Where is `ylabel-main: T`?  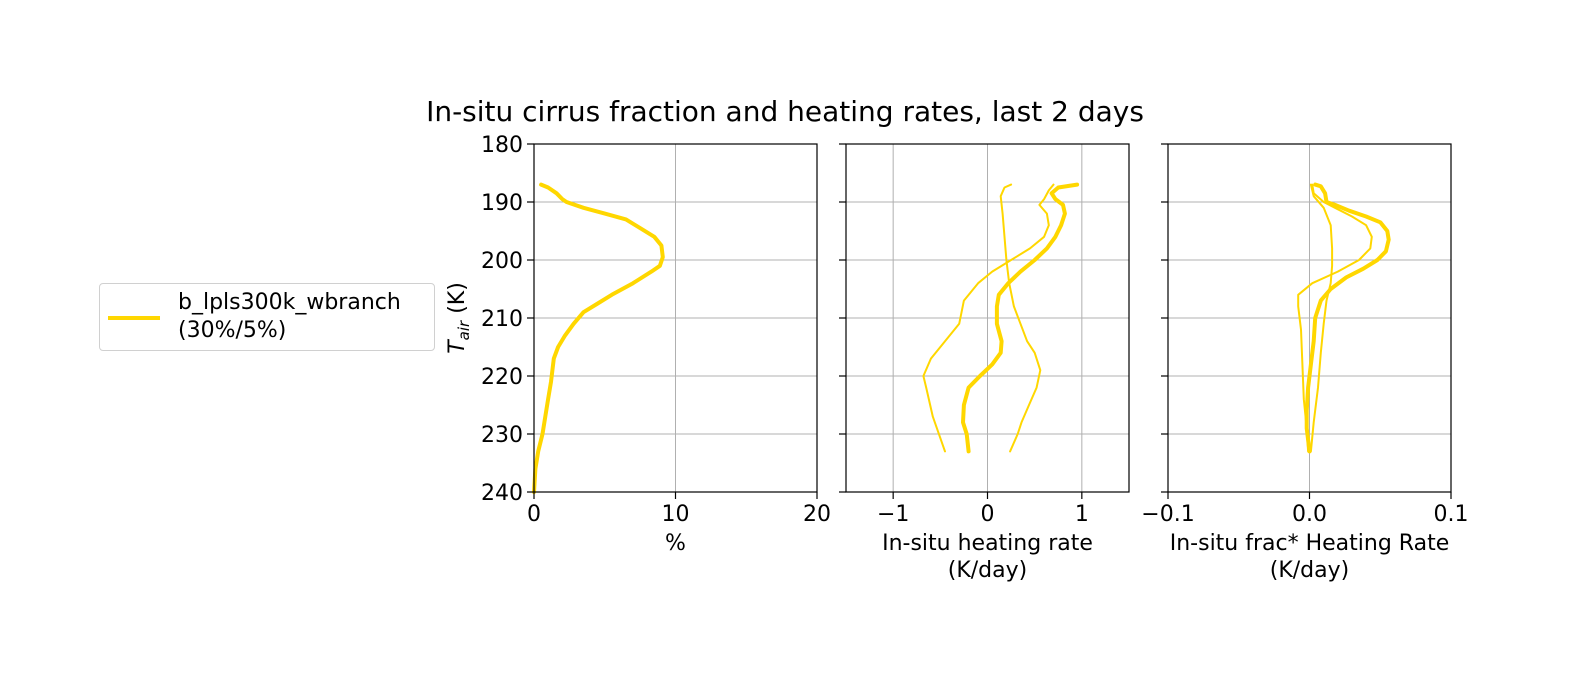
ylabel-main: T is located at coordinates (457, 346).